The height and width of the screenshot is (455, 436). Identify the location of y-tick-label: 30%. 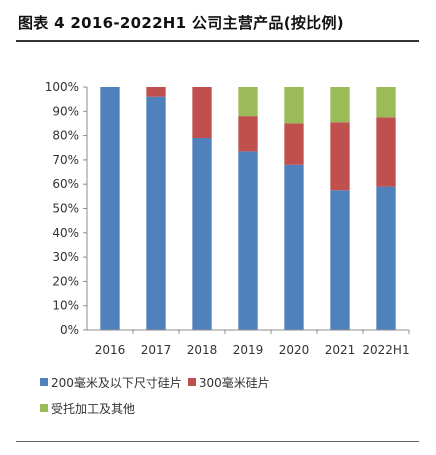
(65, 257).